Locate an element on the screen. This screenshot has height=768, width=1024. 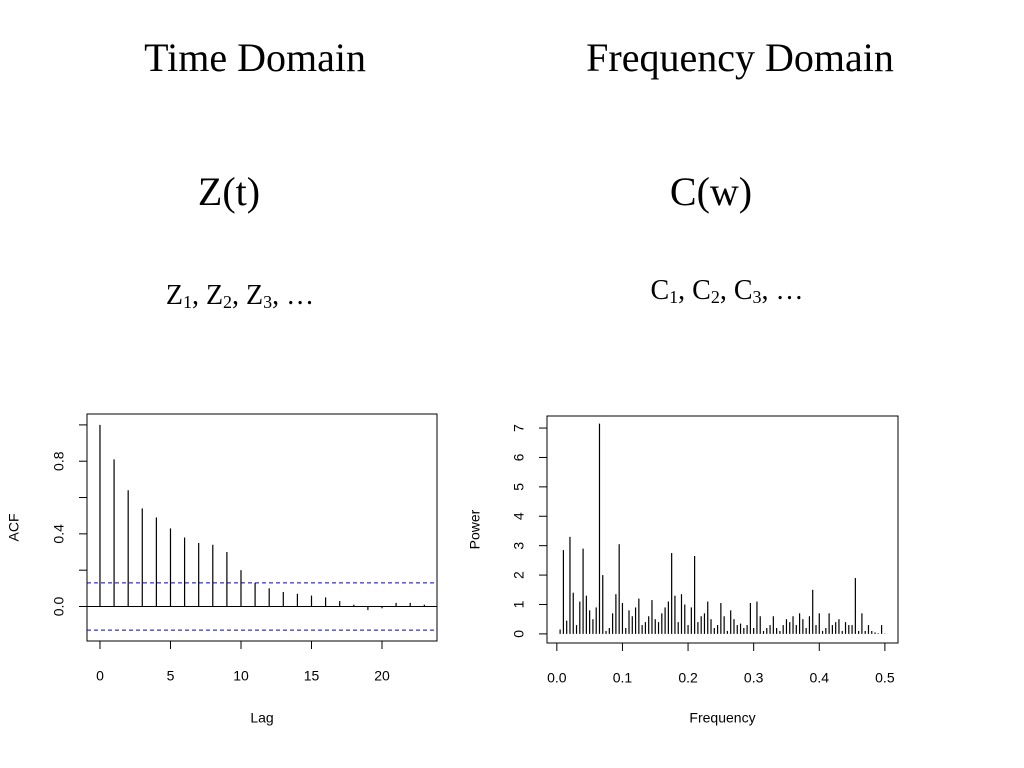
y-axis-label: Power is located at coordinates (475, 529).